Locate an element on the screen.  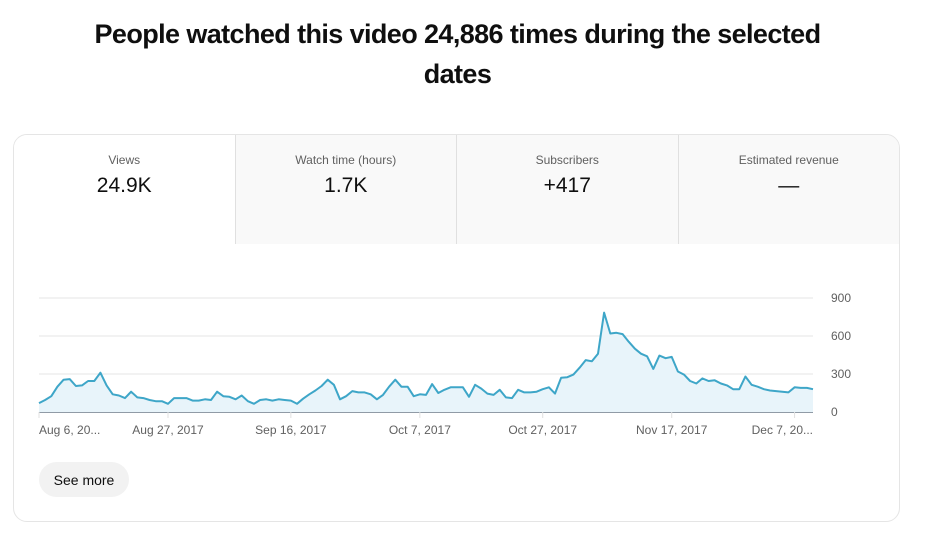
y-tick-label: 600 is located at coordinates (841, 336).